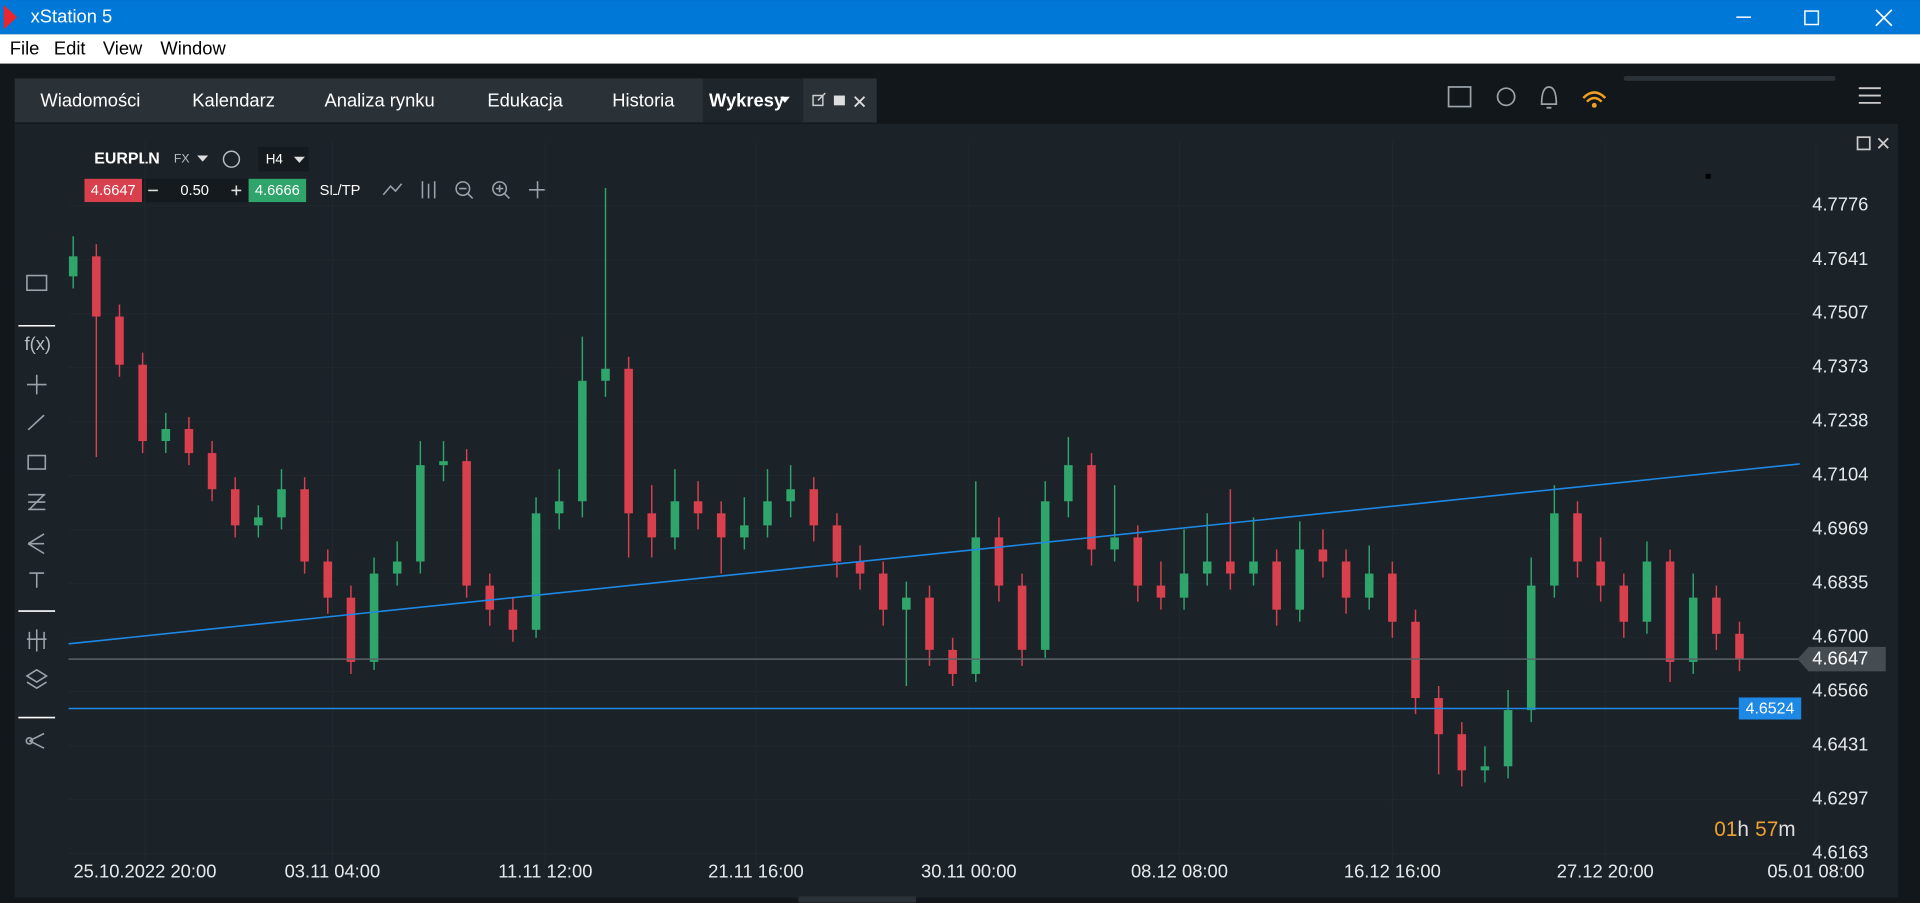 This screenshot has height=903, width=1920. I want to click on info-icon, so click(231, 159).